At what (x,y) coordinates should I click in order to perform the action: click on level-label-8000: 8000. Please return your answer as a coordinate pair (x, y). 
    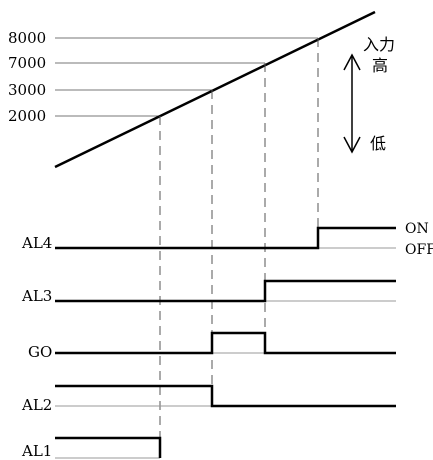
    Looking at the image, I should click on (27, 38).